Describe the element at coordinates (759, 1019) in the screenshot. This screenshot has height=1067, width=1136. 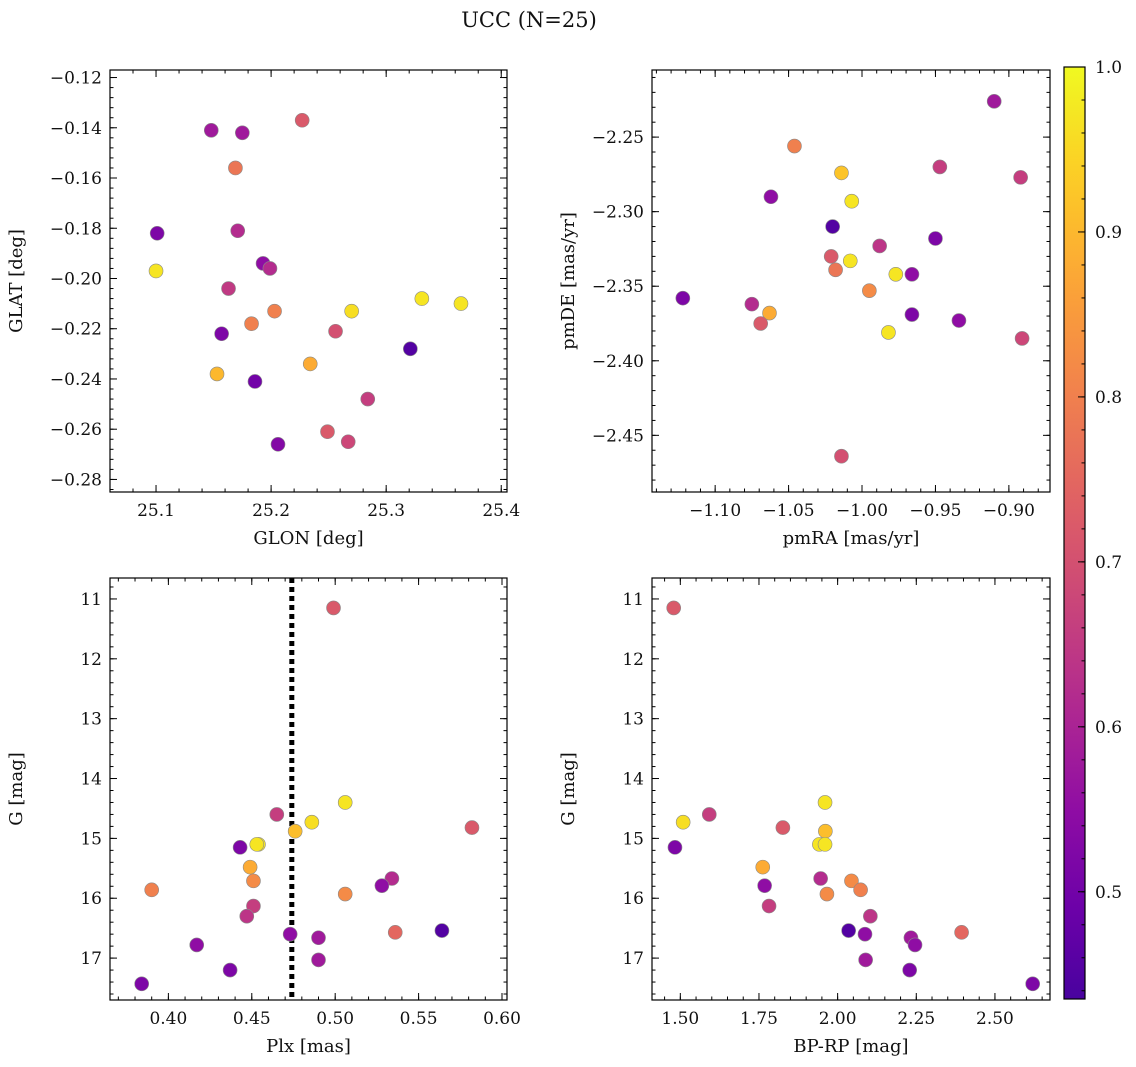
I see `x-tick-label: 1.75` at that location.